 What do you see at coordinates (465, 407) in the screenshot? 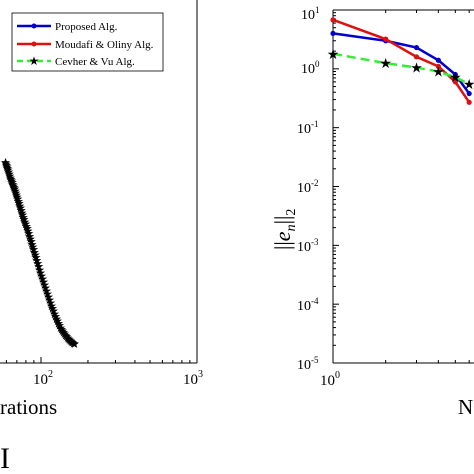
I see `right-x-axis-label: N` at bounding box center [465, 407].